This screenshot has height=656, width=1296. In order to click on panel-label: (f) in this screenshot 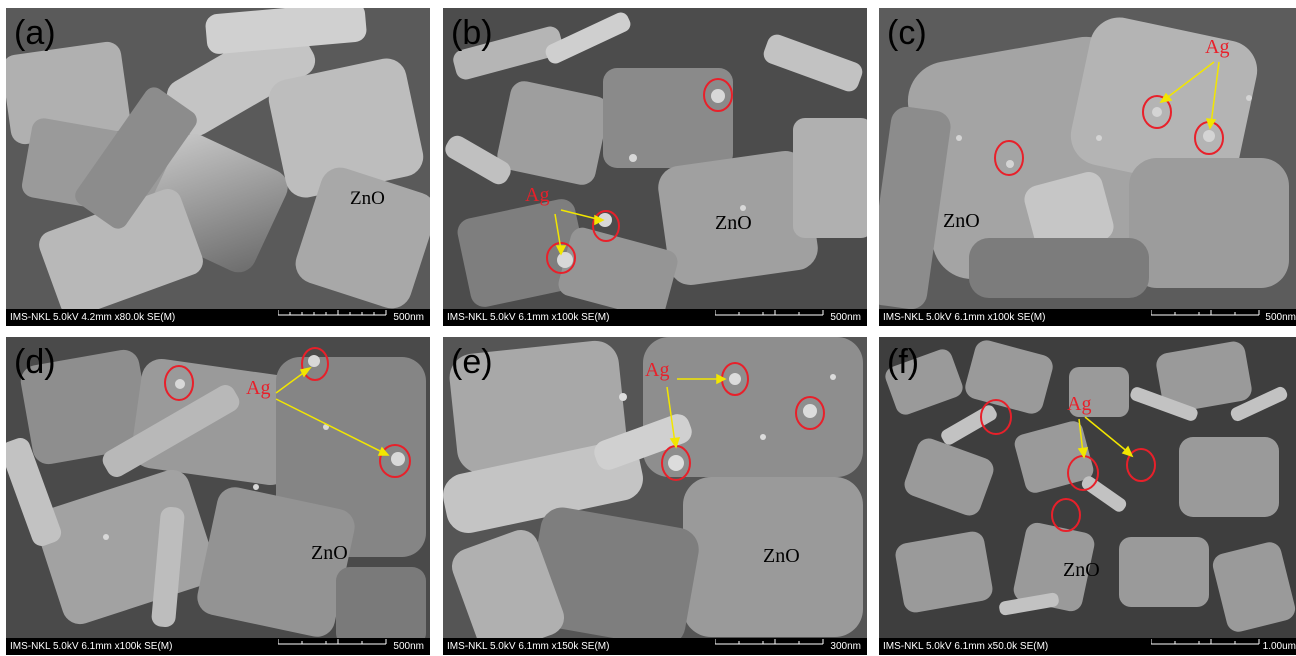, I will do `click(903, 362)`.